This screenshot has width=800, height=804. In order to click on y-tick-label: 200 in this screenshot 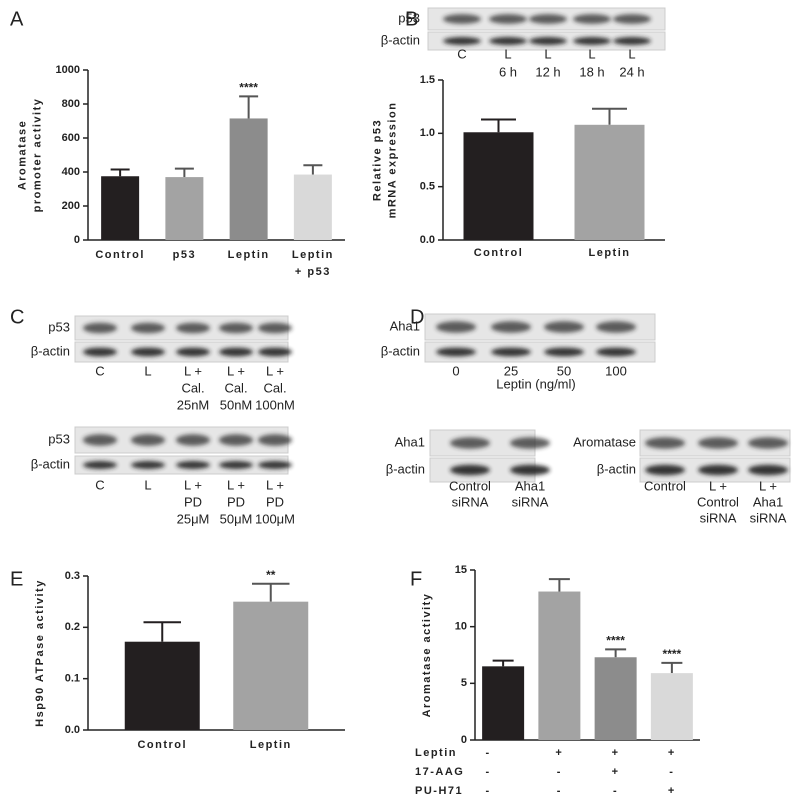, I will do `click(71, 206)`.